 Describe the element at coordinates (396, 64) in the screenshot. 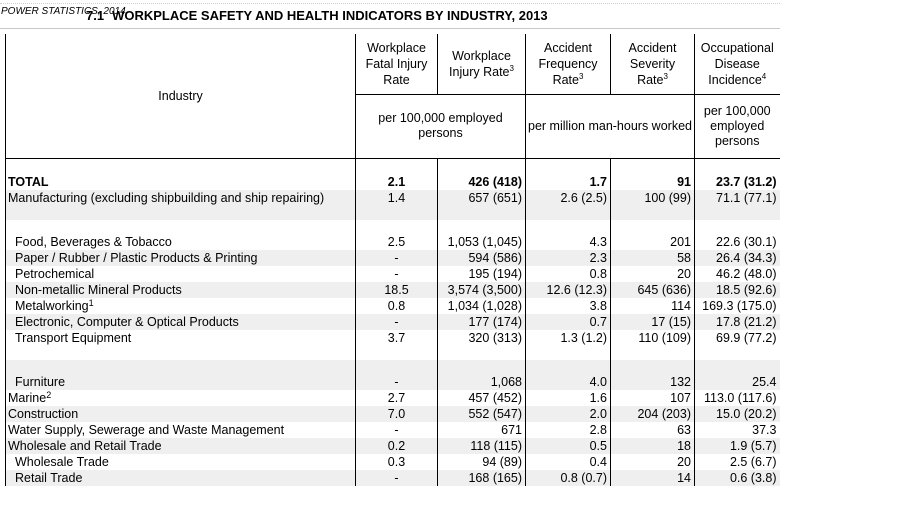

I see `header-fatal-injury-rate: Workplace Fatal Injury Rate` at that location.